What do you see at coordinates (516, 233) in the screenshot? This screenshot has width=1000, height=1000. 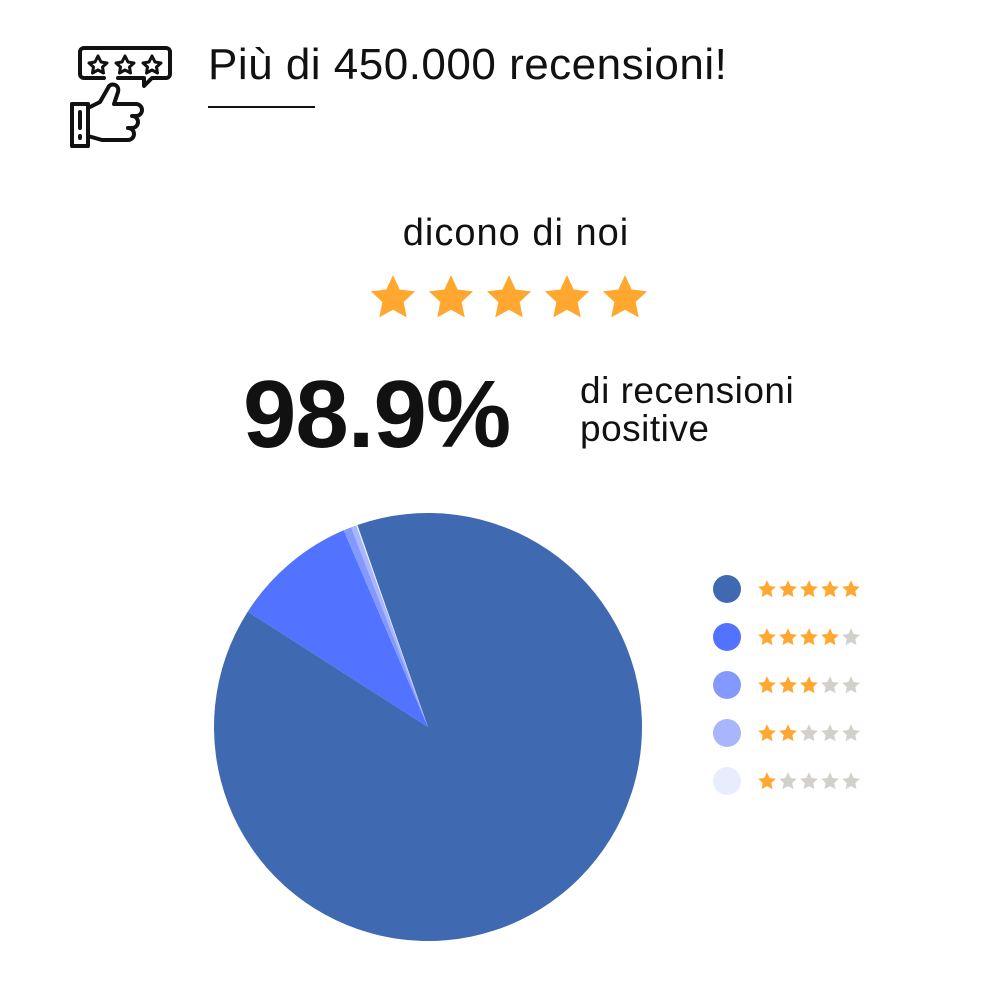 I see `subtitle: dicono di noi` at bounding box center [516, 233].